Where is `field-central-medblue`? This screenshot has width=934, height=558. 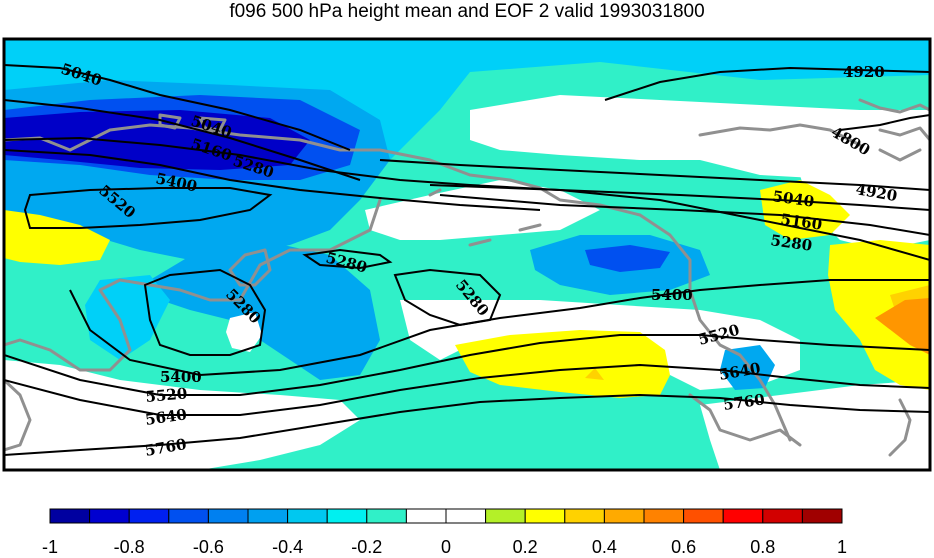 field-central-medblue is located at coordinates (627, 258).